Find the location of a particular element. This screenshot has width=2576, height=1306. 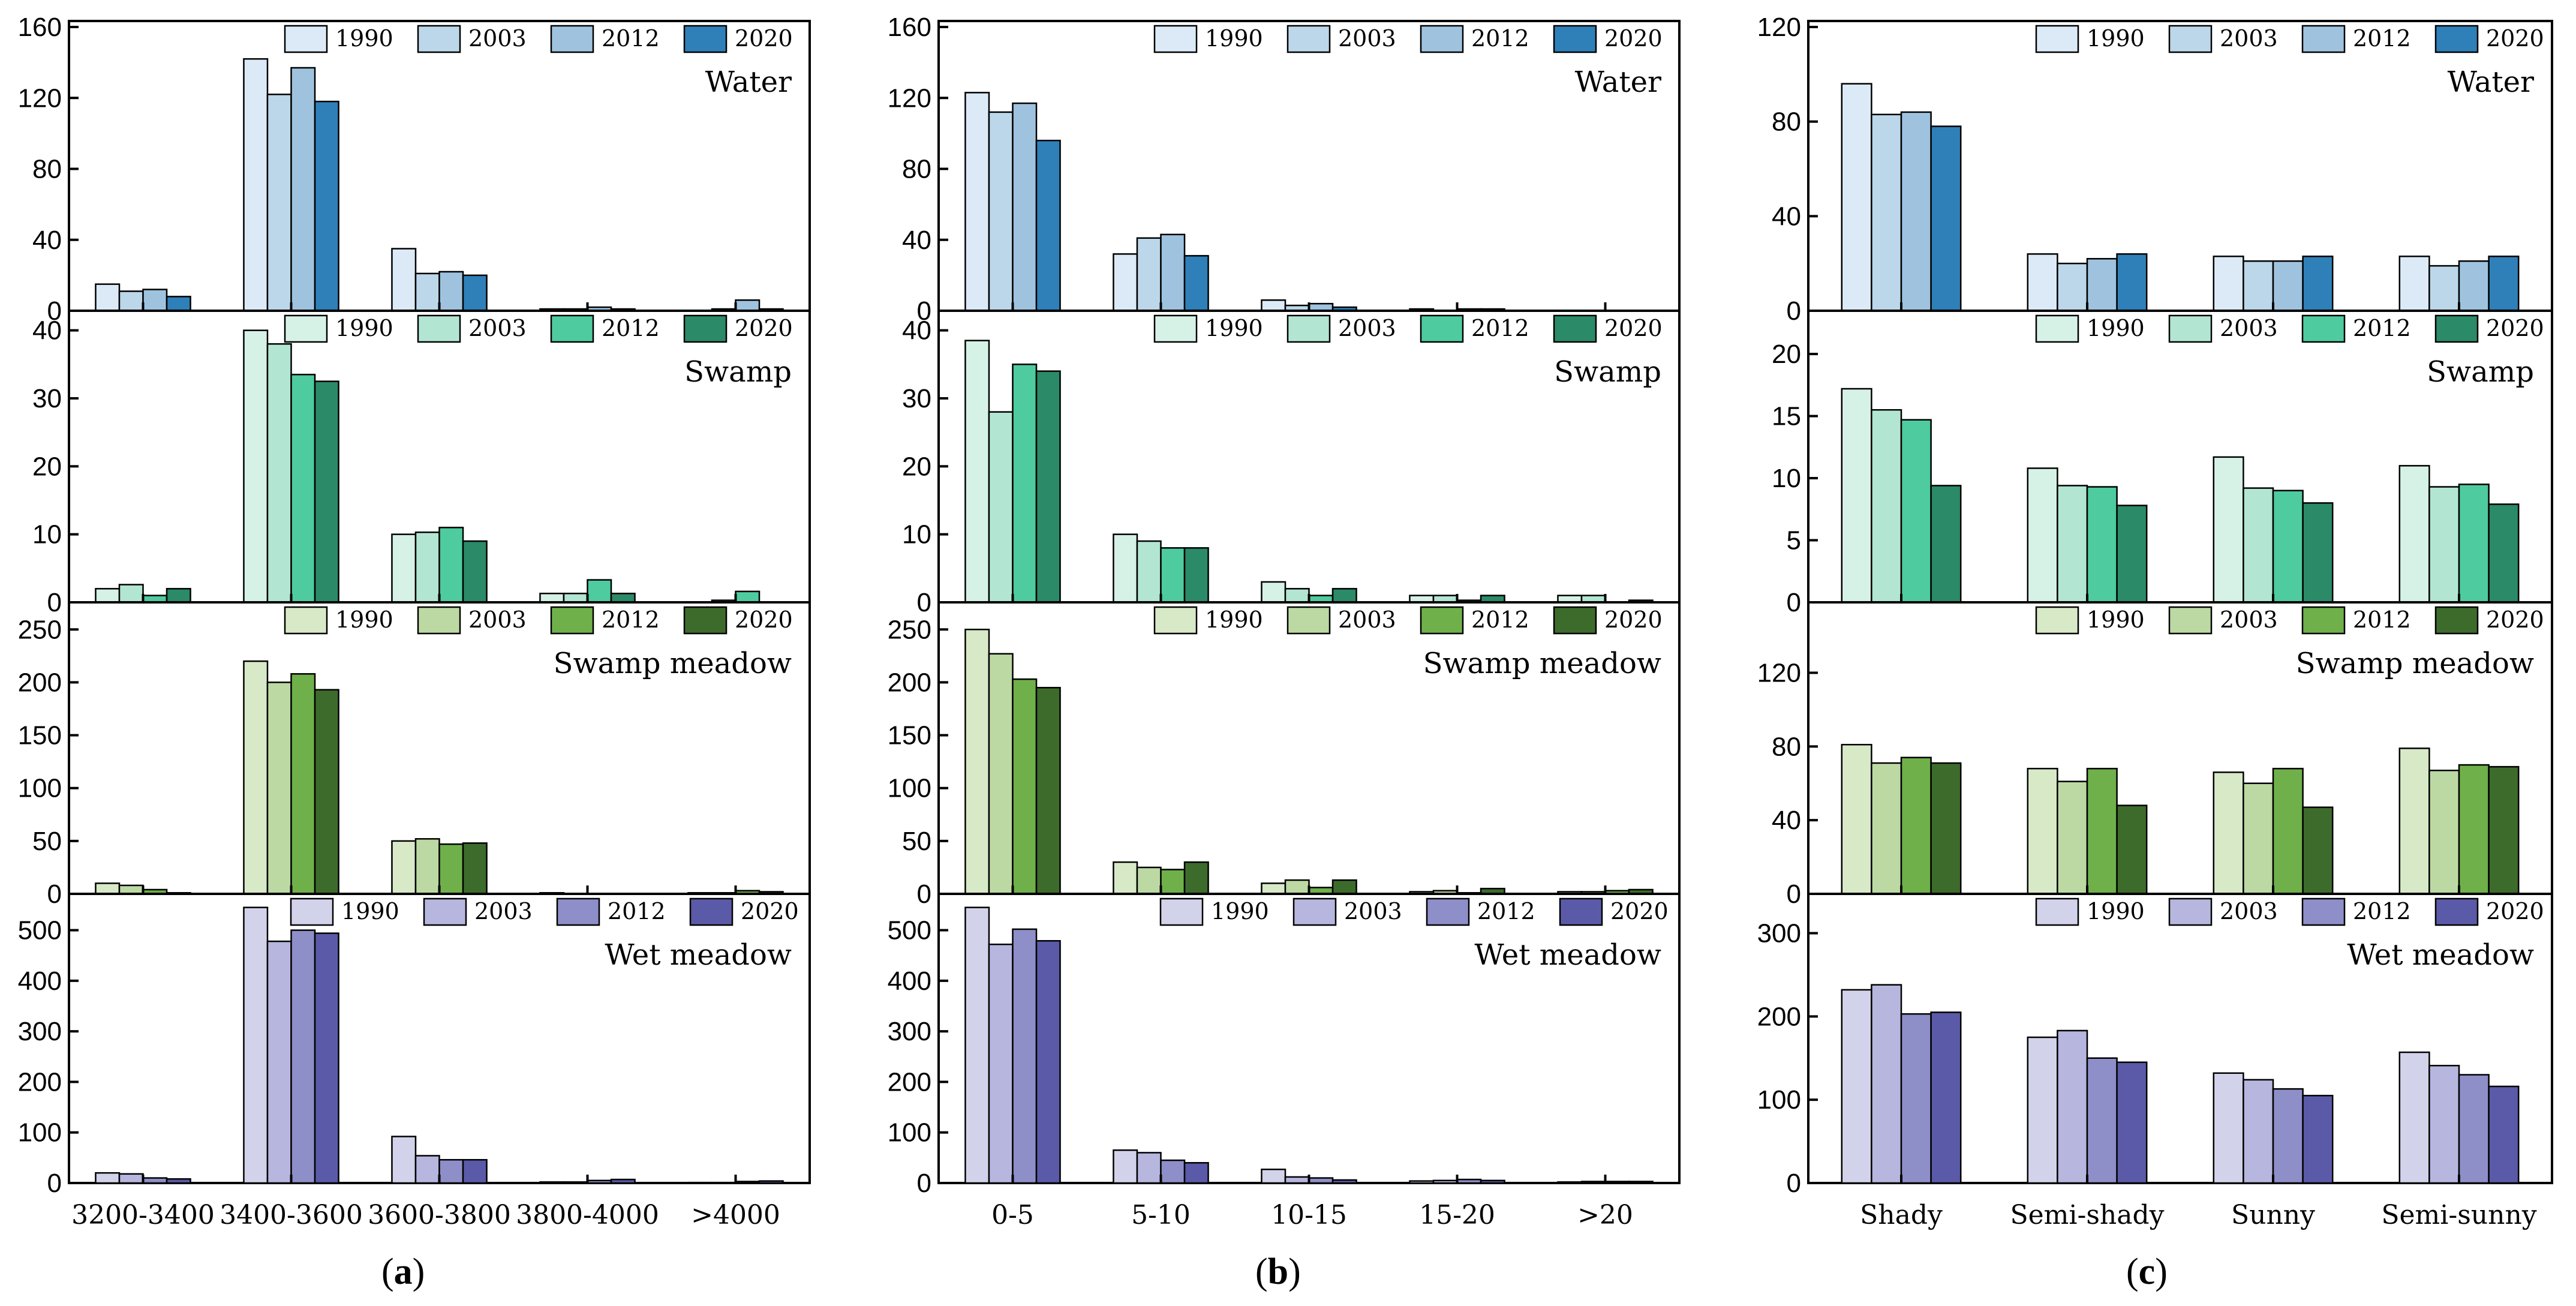

panel-b-label: (b) is located at coordinates (1278, 1271).